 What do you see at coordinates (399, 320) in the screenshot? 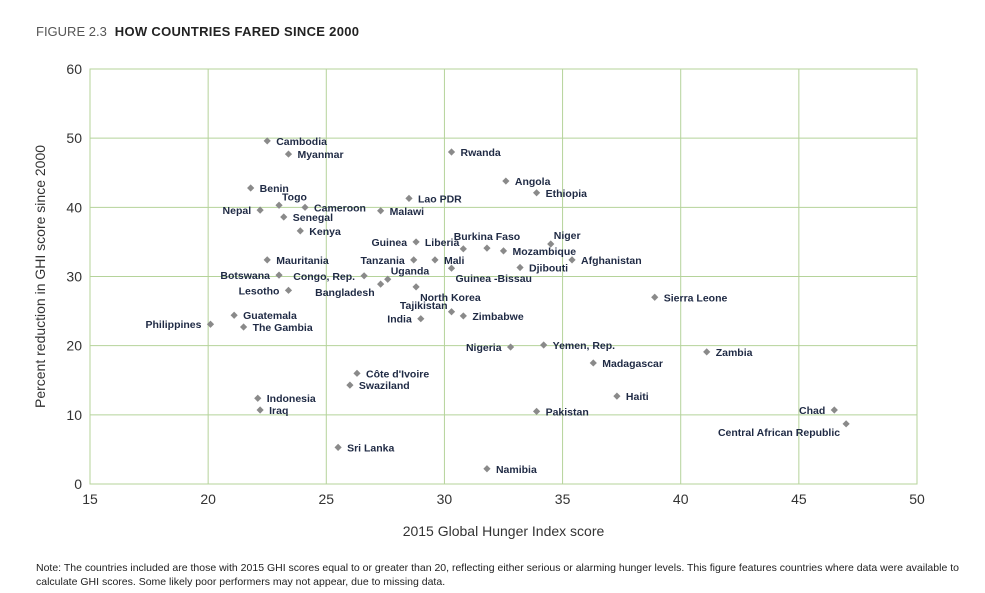
I see `point-label: India` at bounding box center [399, 320].